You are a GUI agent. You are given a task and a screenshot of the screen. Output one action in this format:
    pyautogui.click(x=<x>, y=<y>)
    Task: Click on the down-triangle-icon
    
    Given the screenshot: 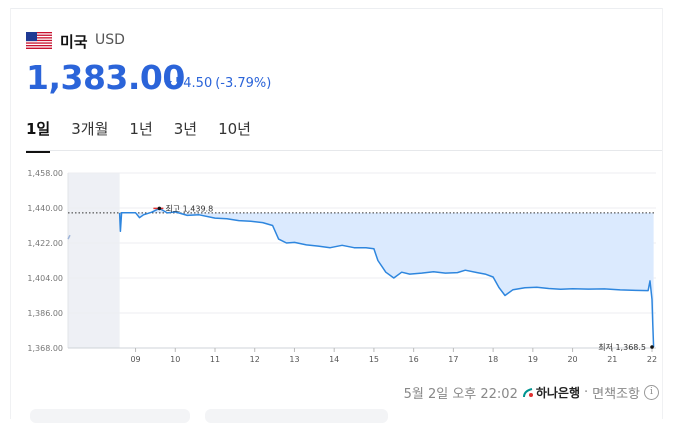 What is the action you would take?
    pyautogui.click(x=168, y=84)
    